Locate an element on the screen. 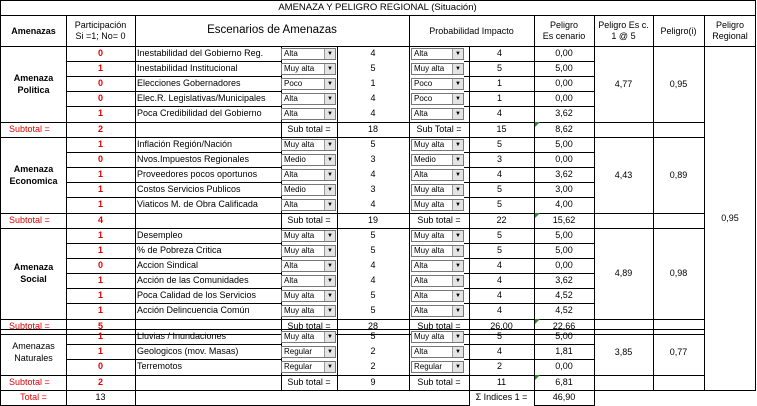  sheet-title: AMENAZA Y PELIGRO REGIONAL (Situación) is located at coordinates (377, 7).